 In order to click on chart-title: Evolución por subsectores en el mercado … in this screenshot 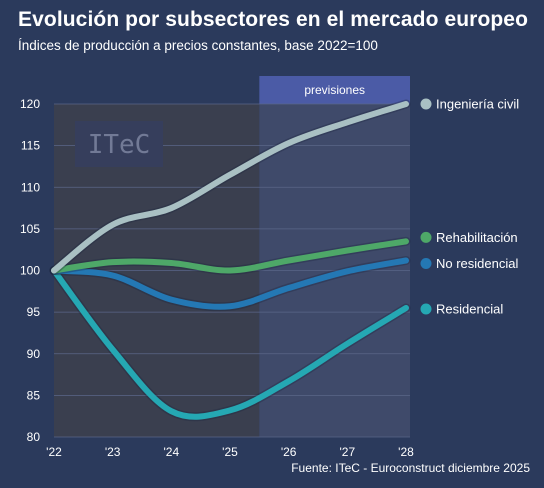, I will do `click(273, 19)`.